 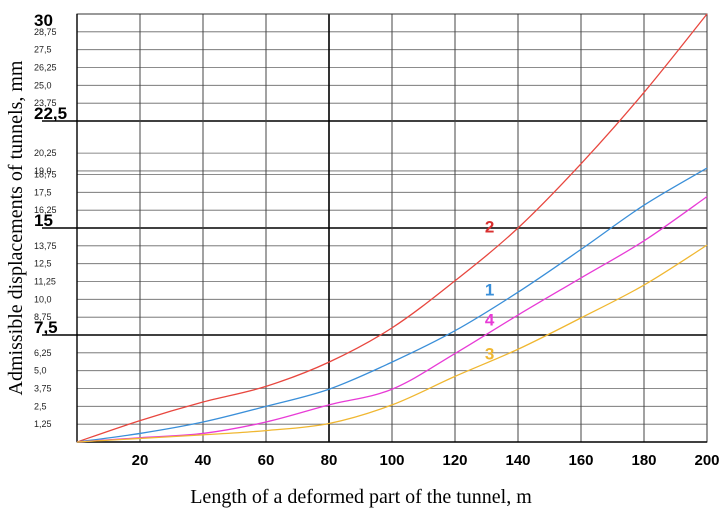 I want to click on y-major-tick-label: 15, so click(x=43, y=220).